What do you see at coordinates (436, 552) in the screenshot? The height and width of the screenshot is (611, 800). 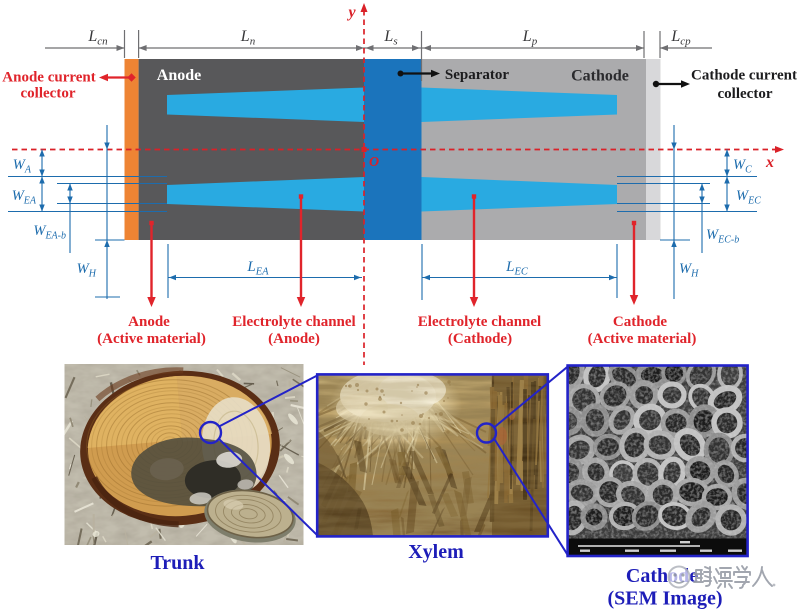 I see `svg-text: Xylem` at bounding box center [436, 552].